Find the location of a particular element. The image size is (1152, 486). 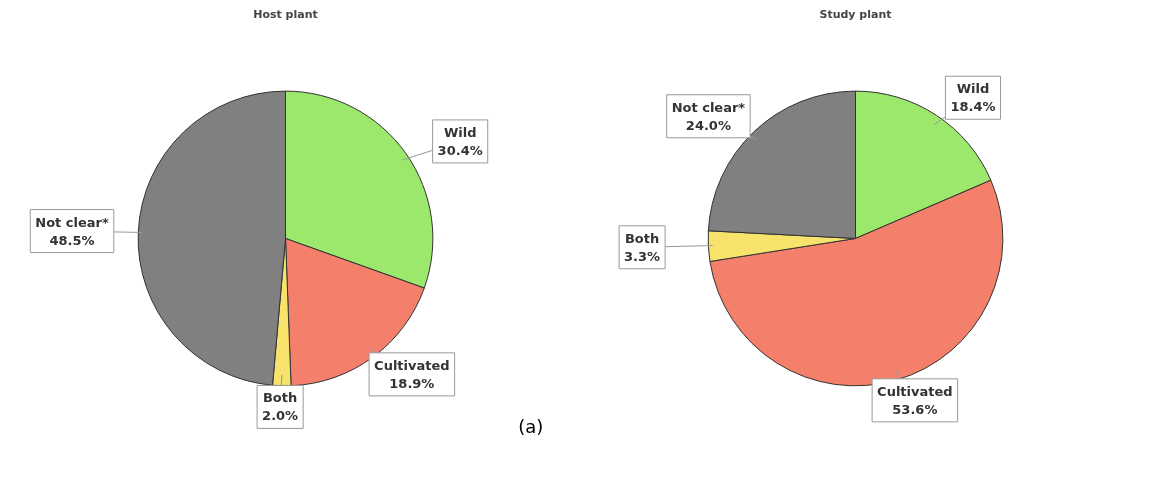

data-label: 3.3% is located at coordinates (642, 256).